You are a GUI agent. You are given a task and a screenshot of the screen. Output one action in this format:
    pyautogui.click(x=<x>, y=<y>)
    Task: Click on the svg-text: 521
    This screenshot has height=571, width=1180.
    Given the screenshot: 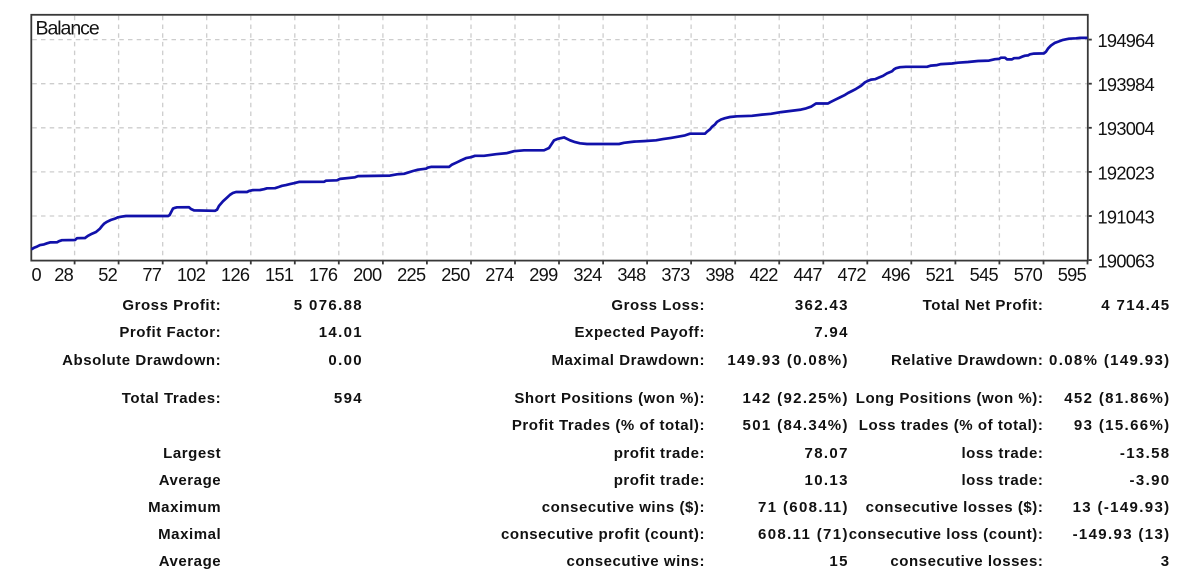 What is the action you would take?
    pyautogui.click(x=940, y=275)
    